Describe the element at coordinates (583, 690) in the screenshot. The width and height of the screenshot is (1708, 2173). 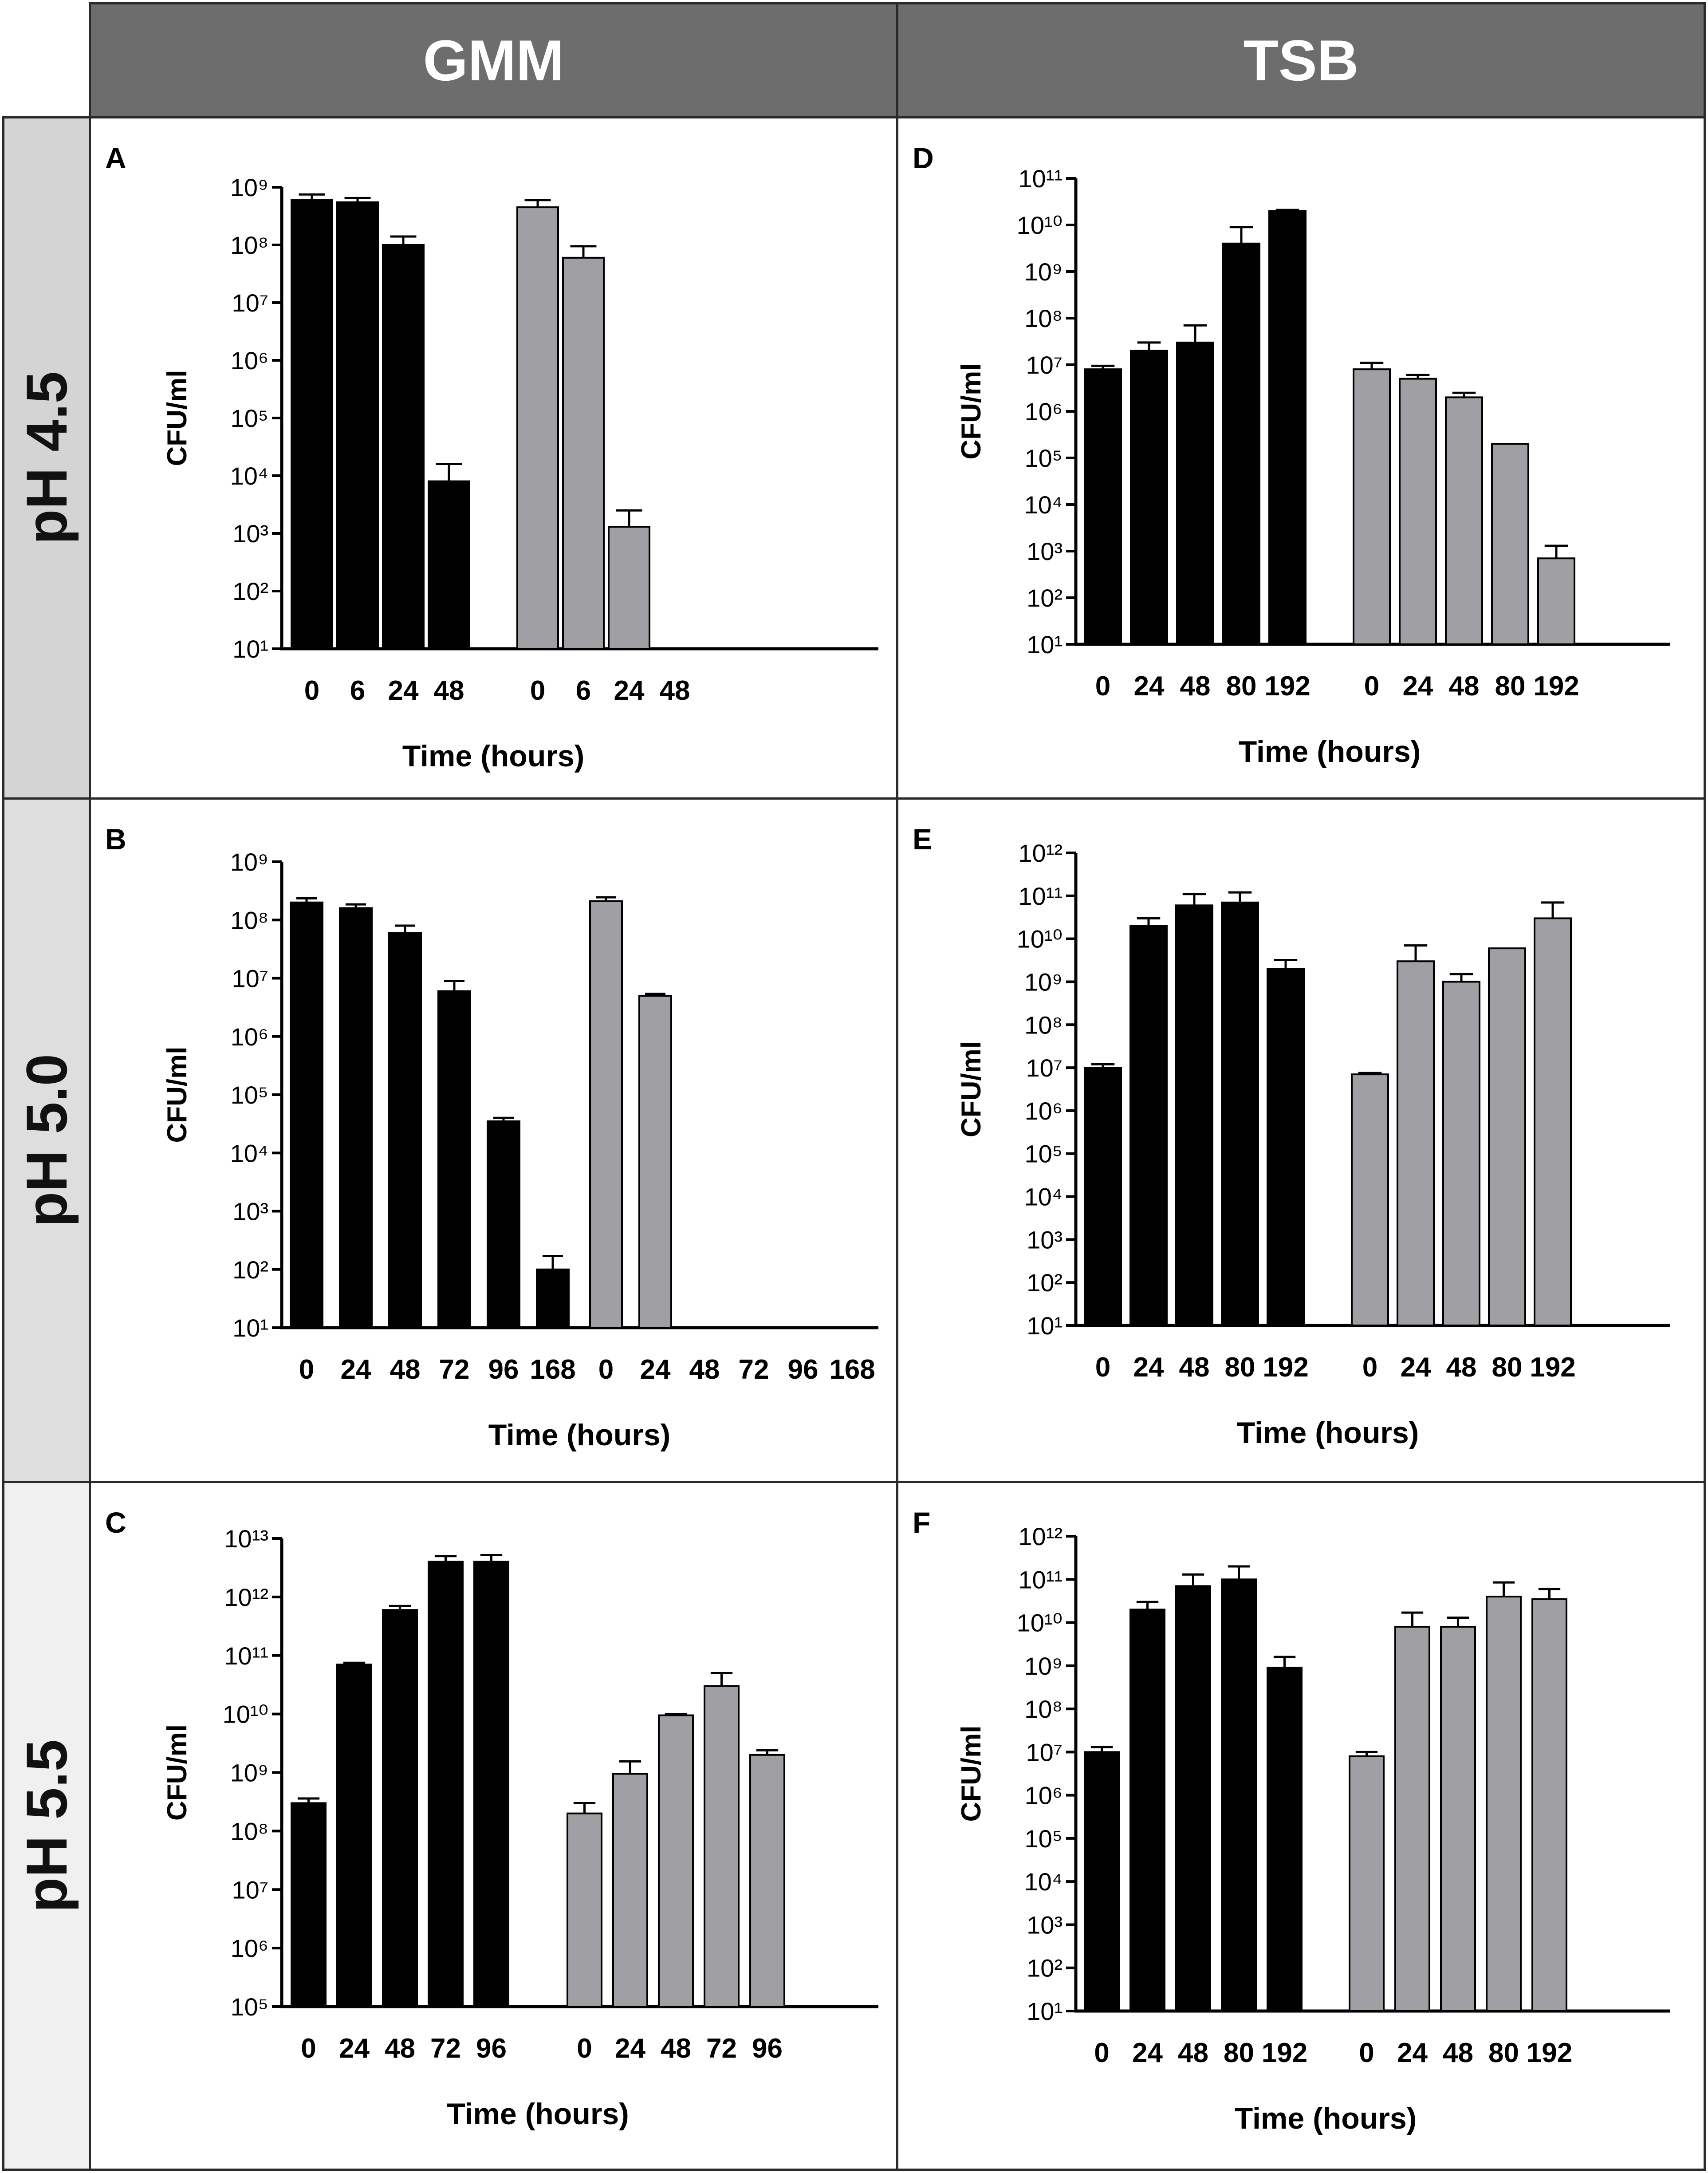
I see `panel-a-x-tick-label: 6` at that location.